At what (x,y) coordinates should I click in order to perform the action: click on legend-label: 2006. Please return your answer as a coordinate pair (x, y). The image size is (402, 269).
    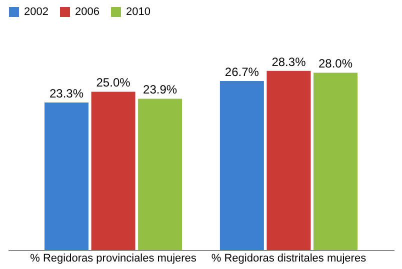
    Looking at the image, I should click on (87, 12).